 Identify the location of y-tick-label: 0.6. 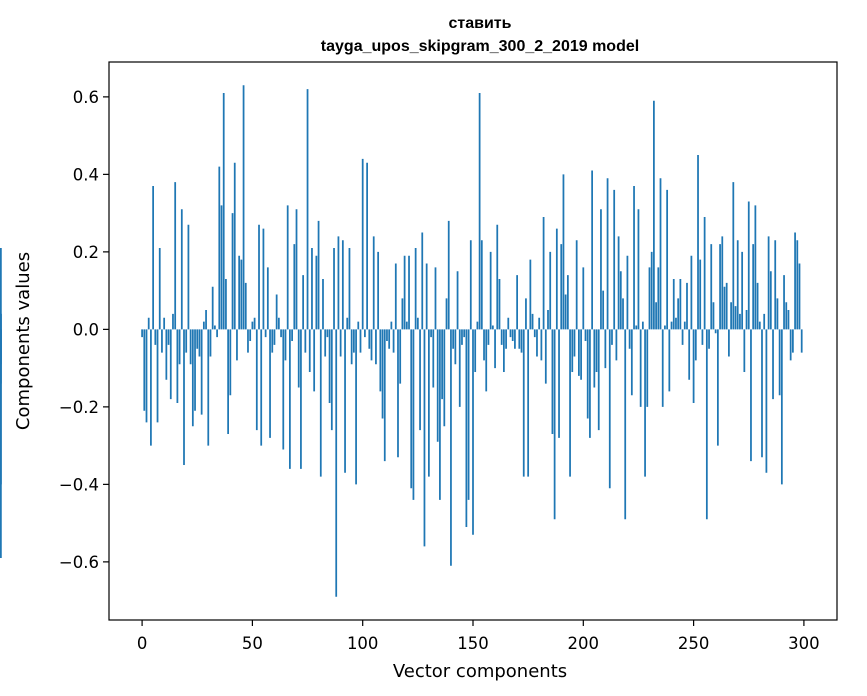
(86, 97).